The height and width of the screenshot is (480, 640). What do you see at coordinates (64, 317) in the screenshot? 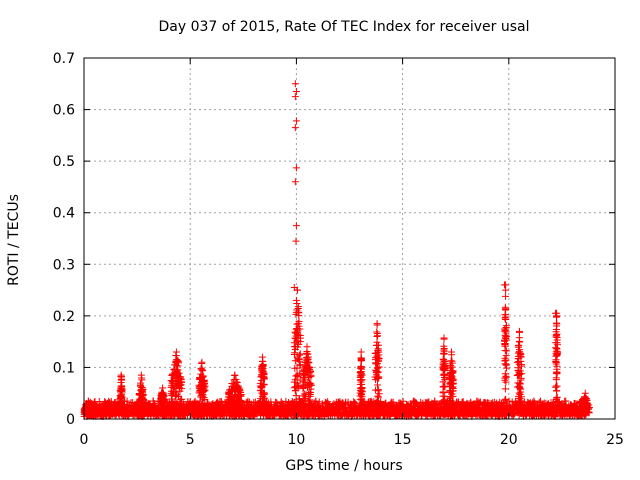
I see `y-tick-label: 0.2` at bounding box center [64, 317].